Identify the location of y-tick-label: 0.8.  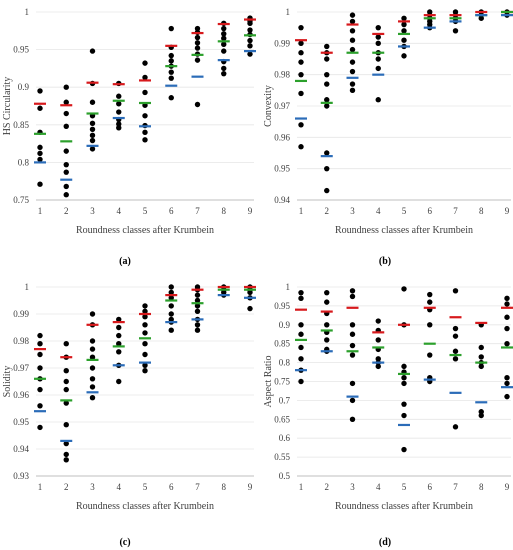
(285, 363).